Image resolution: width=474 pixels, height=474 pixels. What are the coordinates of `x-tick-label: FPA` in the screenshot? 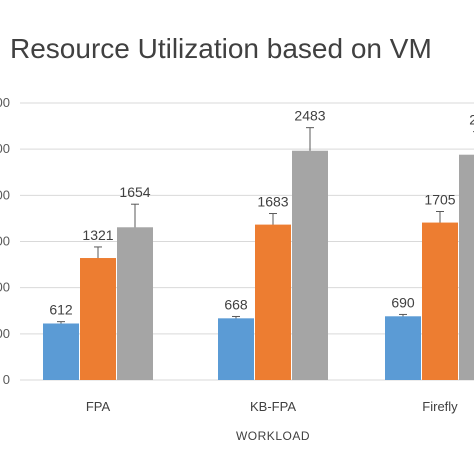 It's located at (98, 406).